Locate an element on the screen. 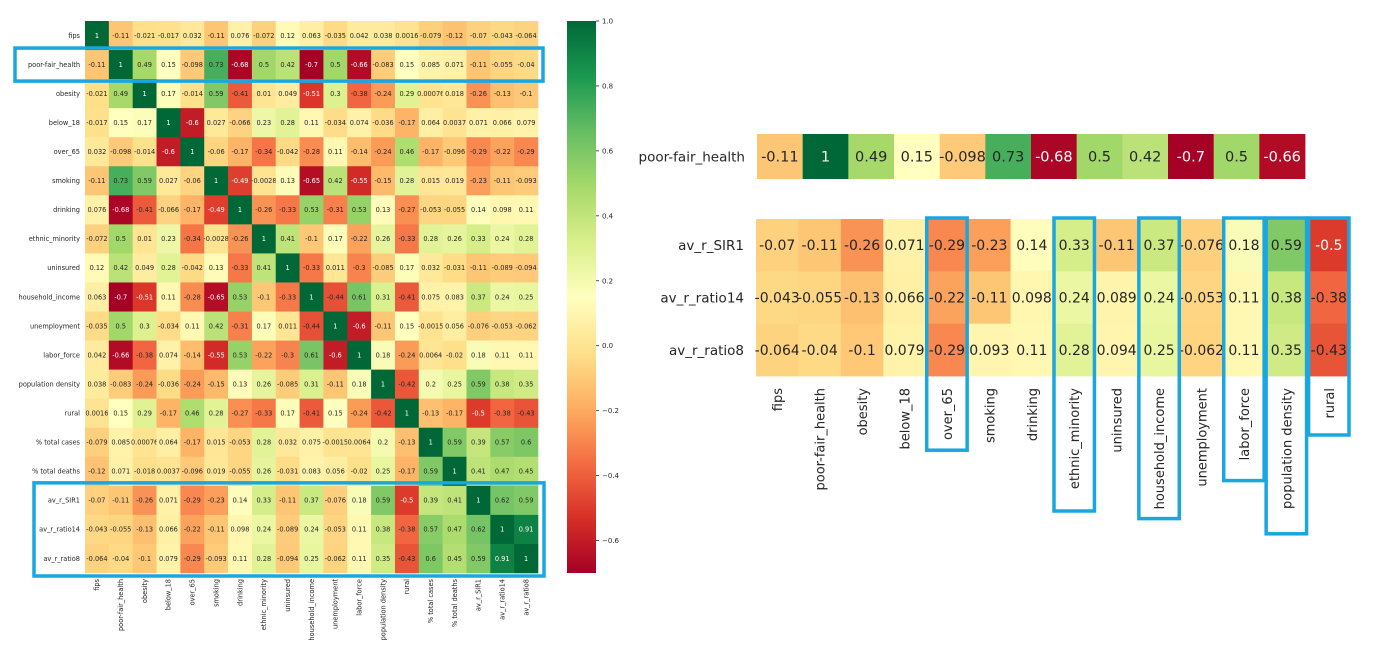 The width and height of the screenshot is (1385, 660). row-label-total-cases: % total cases is located at coordinates (58, 443).